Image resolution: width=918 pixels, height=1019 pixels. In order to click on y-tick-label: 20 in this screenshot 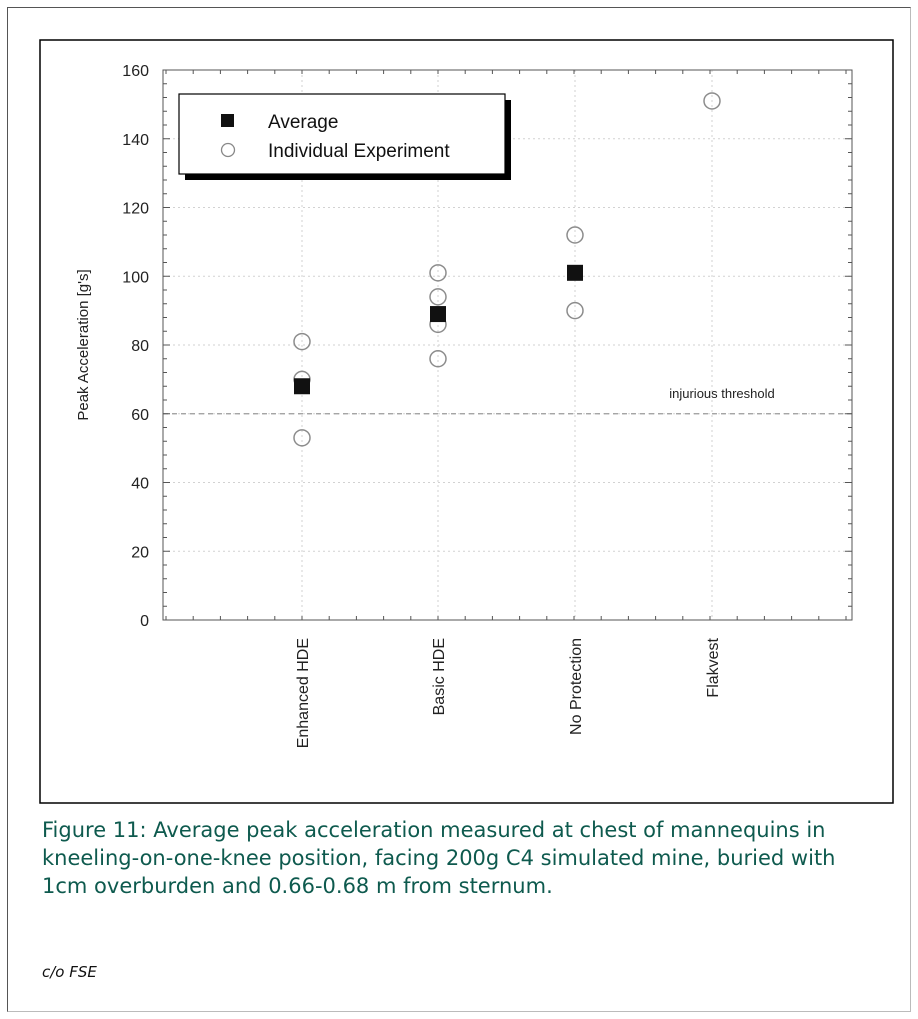, I will do `click(140, 552)`.